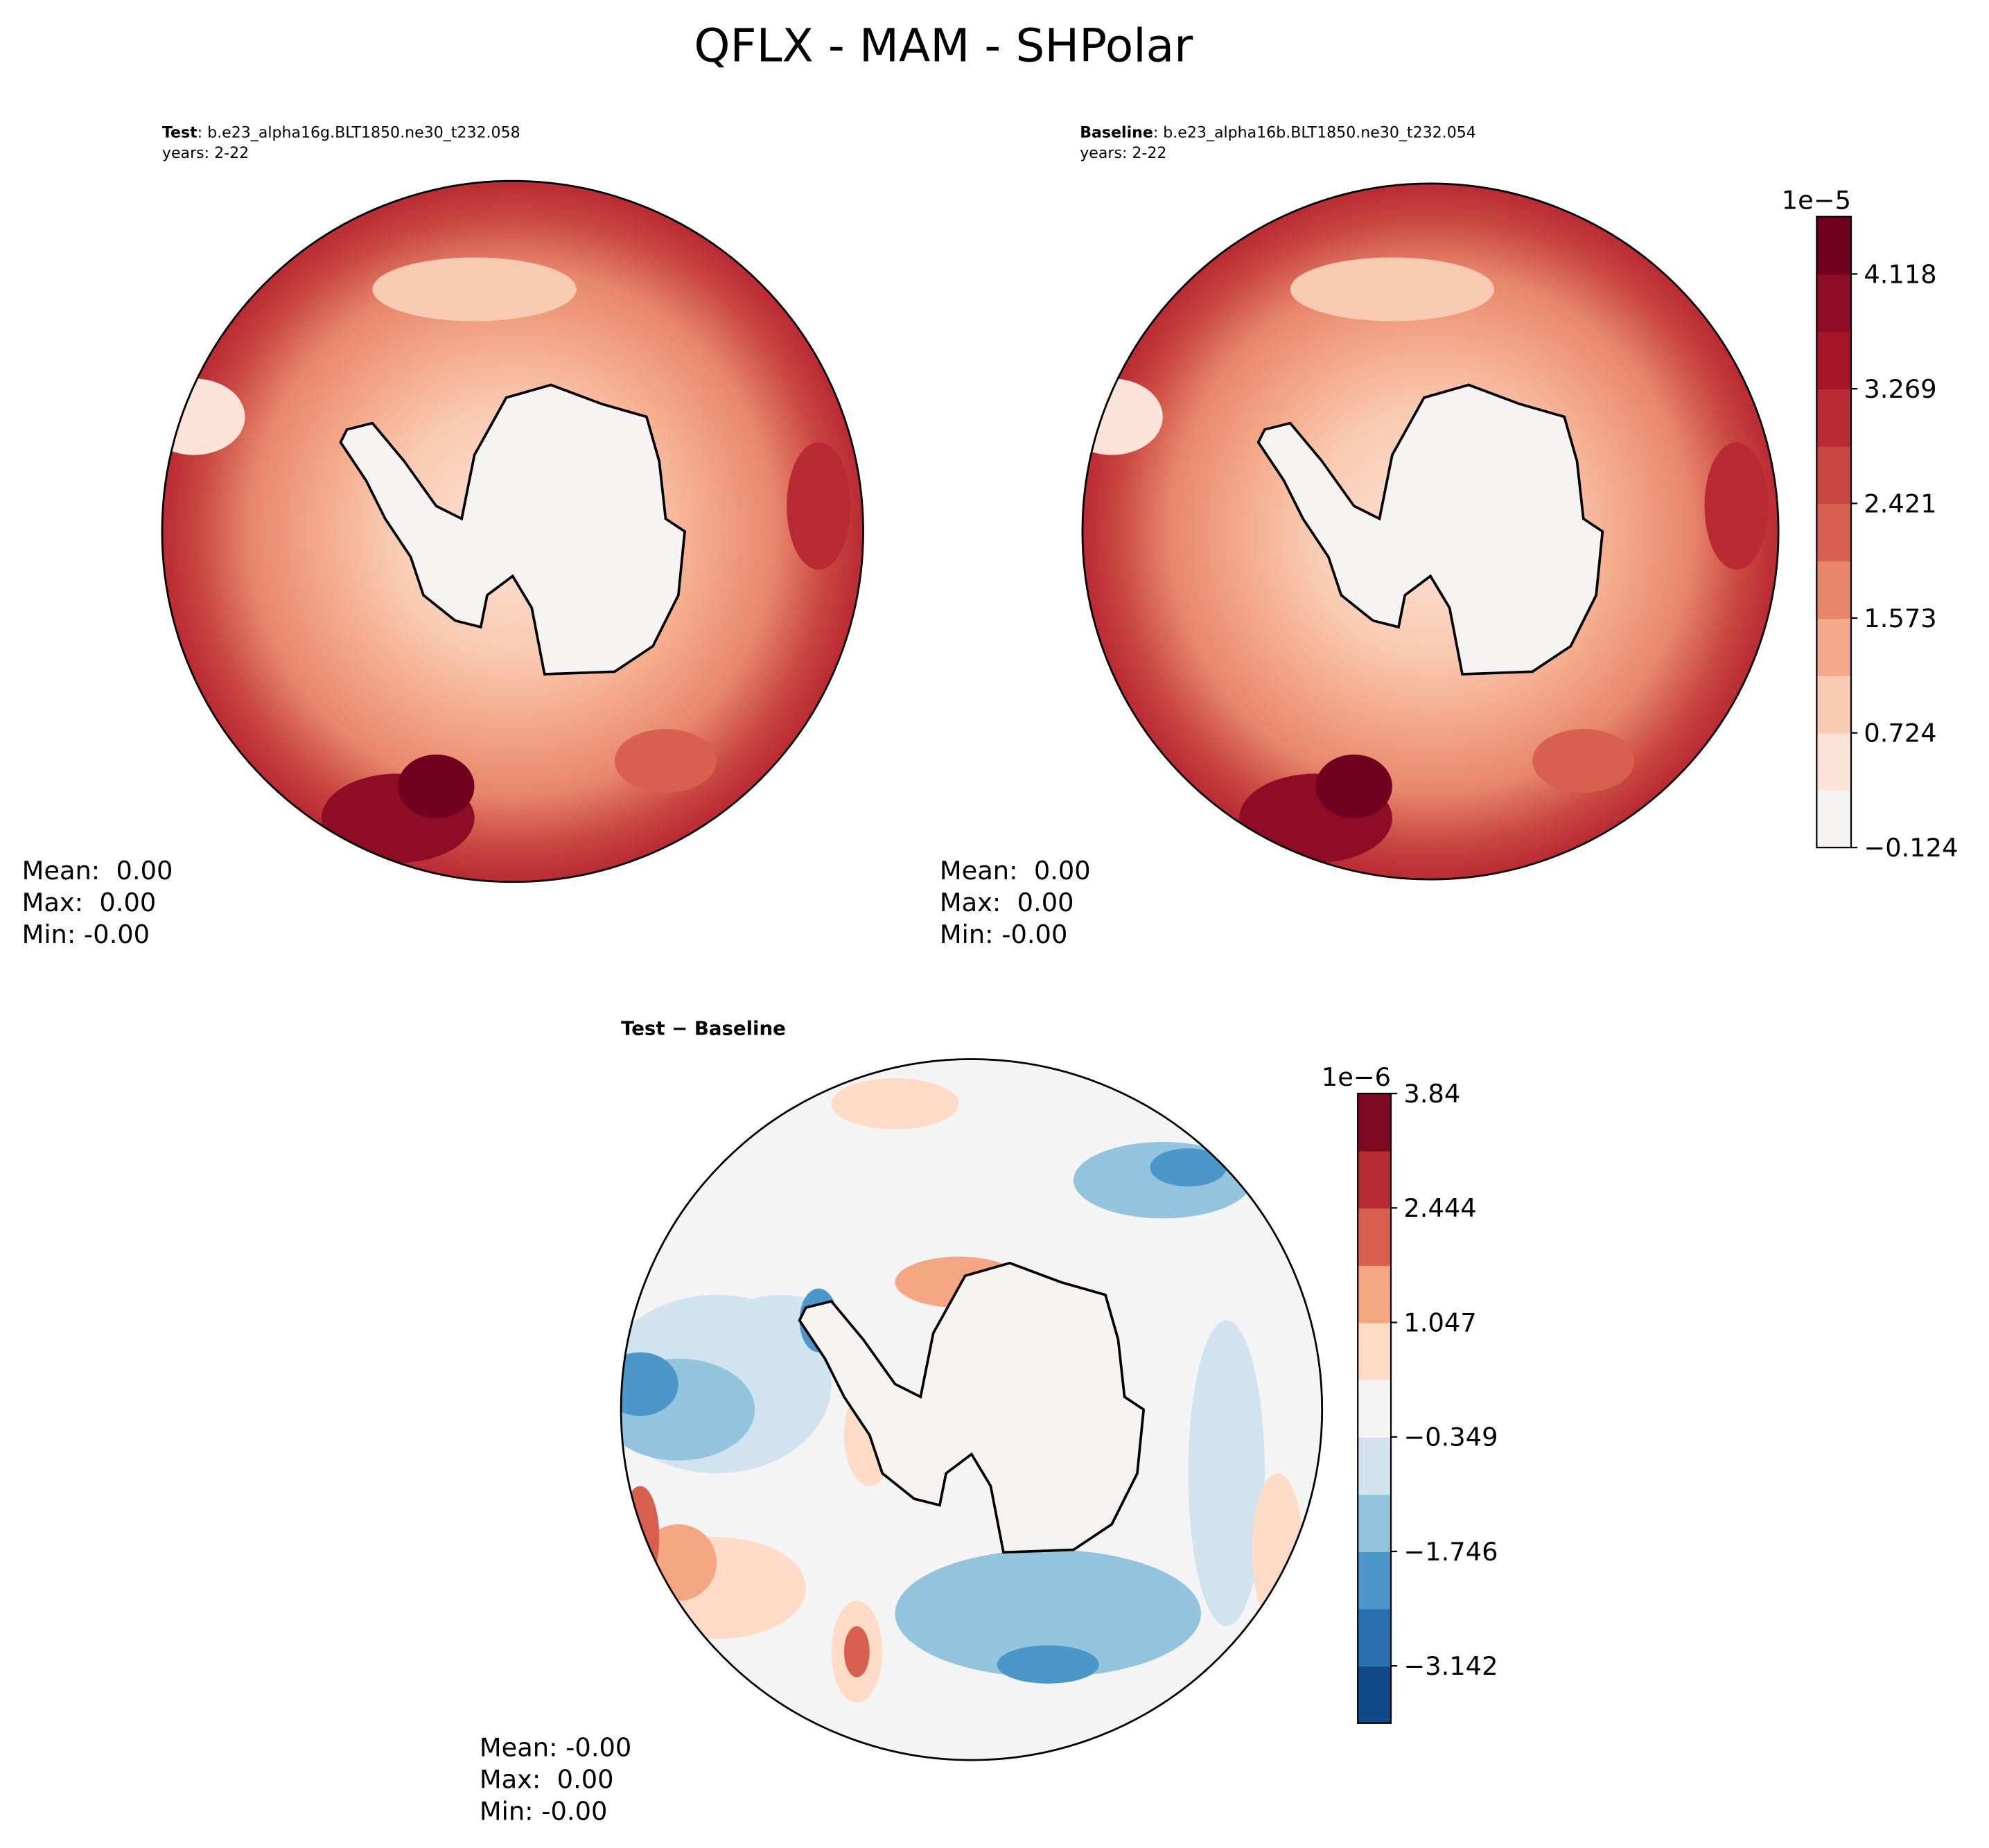 The width and height of the screenshot is (1989, 1848). Describe the element at coordinates (1439, 1208) in the screenshot. I see `colorbar-tick-label: 2.444` at that location.